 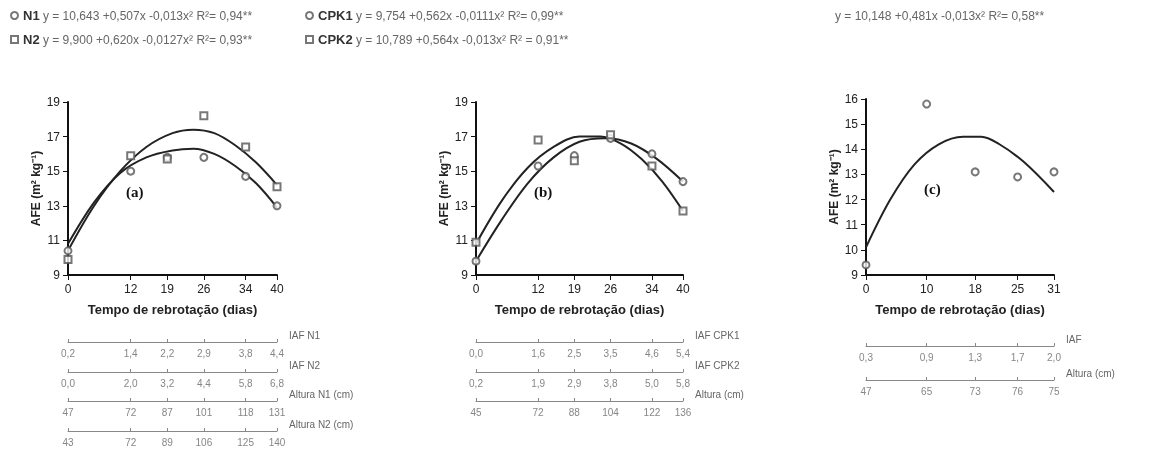 I want to click on text: 43, so click(x=68, y=442).